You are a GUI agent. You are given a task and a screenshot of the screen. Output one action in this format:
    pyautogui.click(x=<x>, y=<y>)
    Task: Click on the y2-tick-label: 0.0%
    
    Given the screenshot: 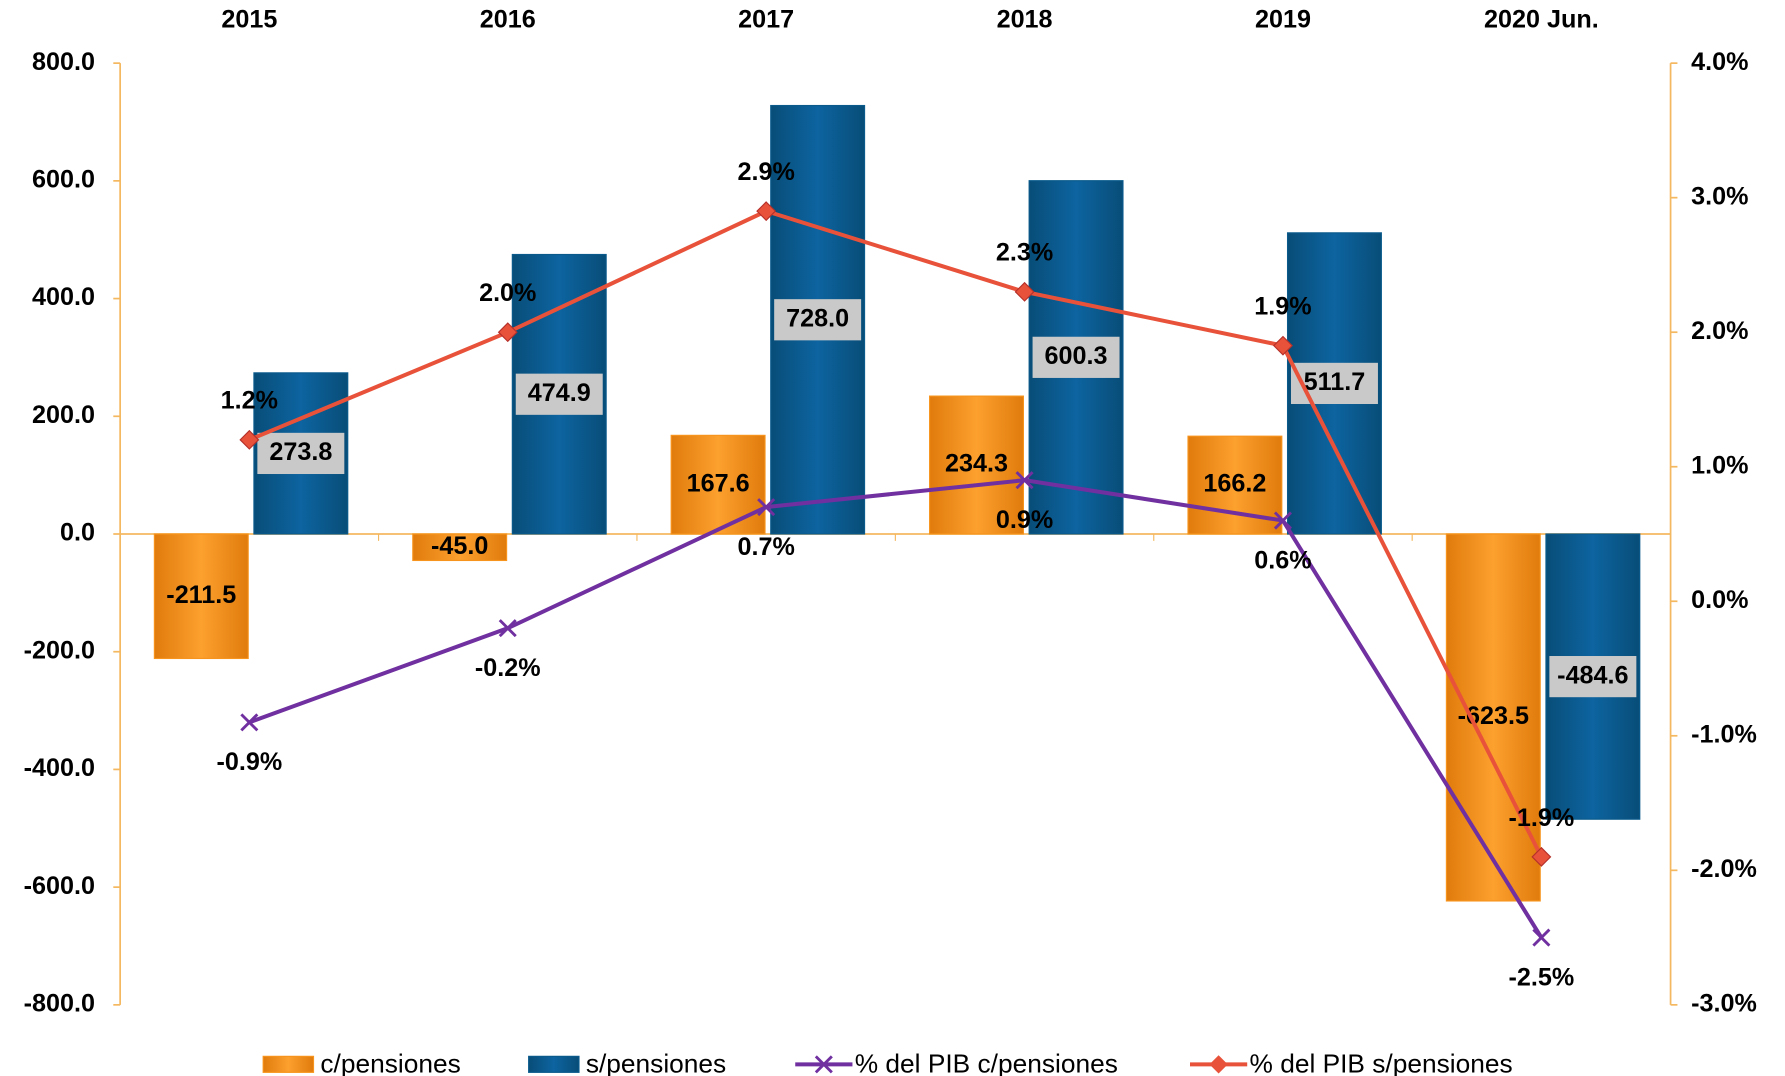 What is the action you would take?
    pyautogui.click(x=1719, y=600)
    